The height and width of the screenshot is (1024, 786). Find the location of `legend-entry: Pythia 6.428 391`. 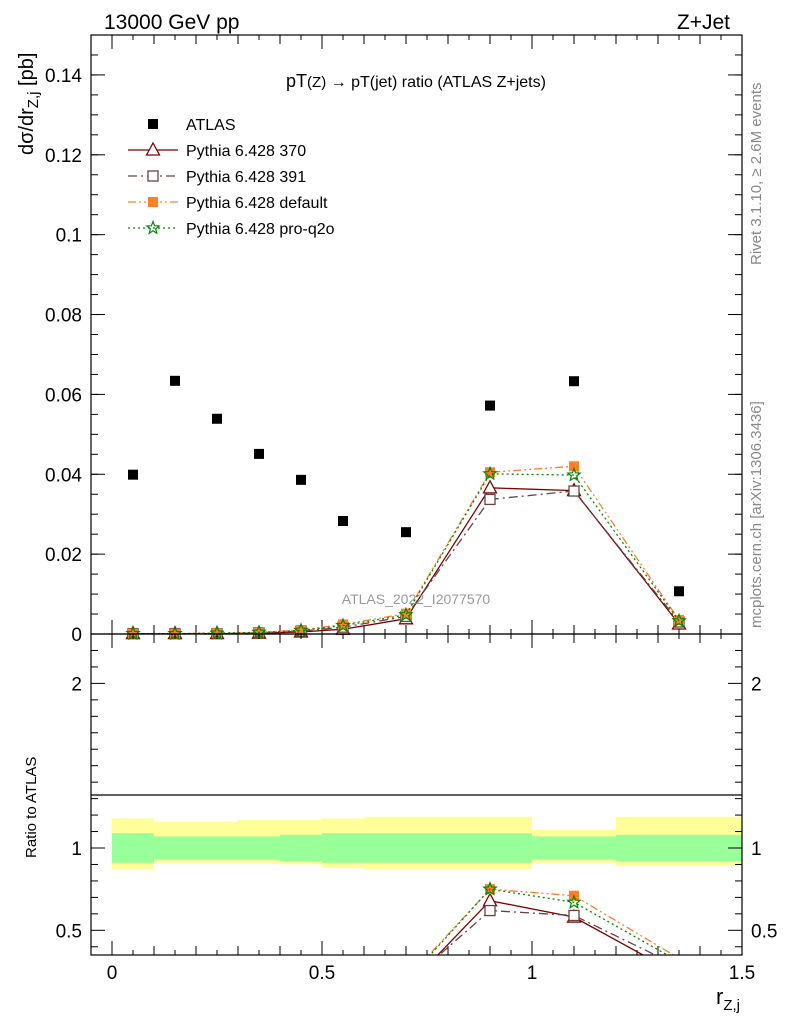

legend-entry: Pythia 6.428 391 is located at coordinates (217, 177).